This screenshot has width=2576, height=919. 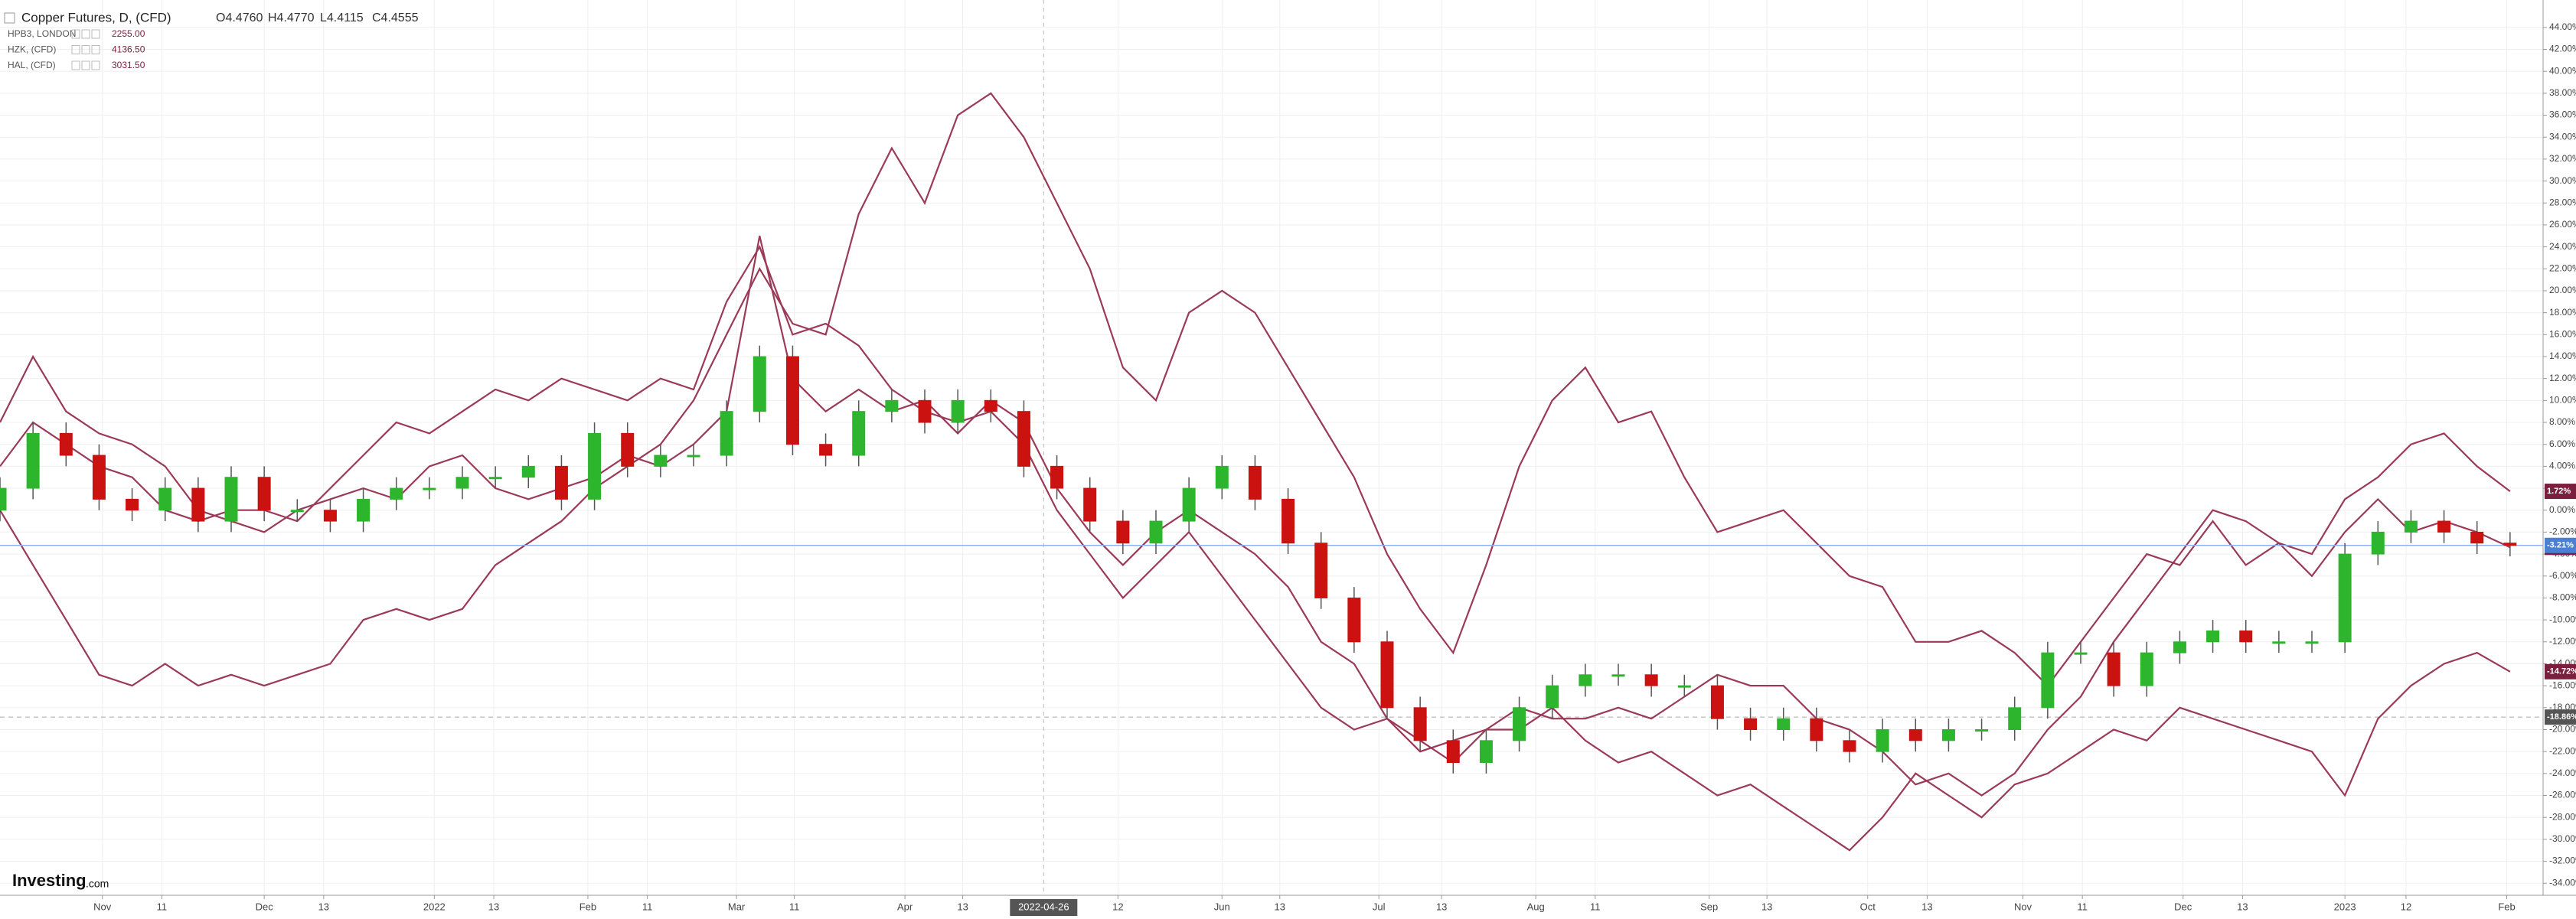 I want to click on legend-name: HZK, (CFD), so click(x=32, y=49).